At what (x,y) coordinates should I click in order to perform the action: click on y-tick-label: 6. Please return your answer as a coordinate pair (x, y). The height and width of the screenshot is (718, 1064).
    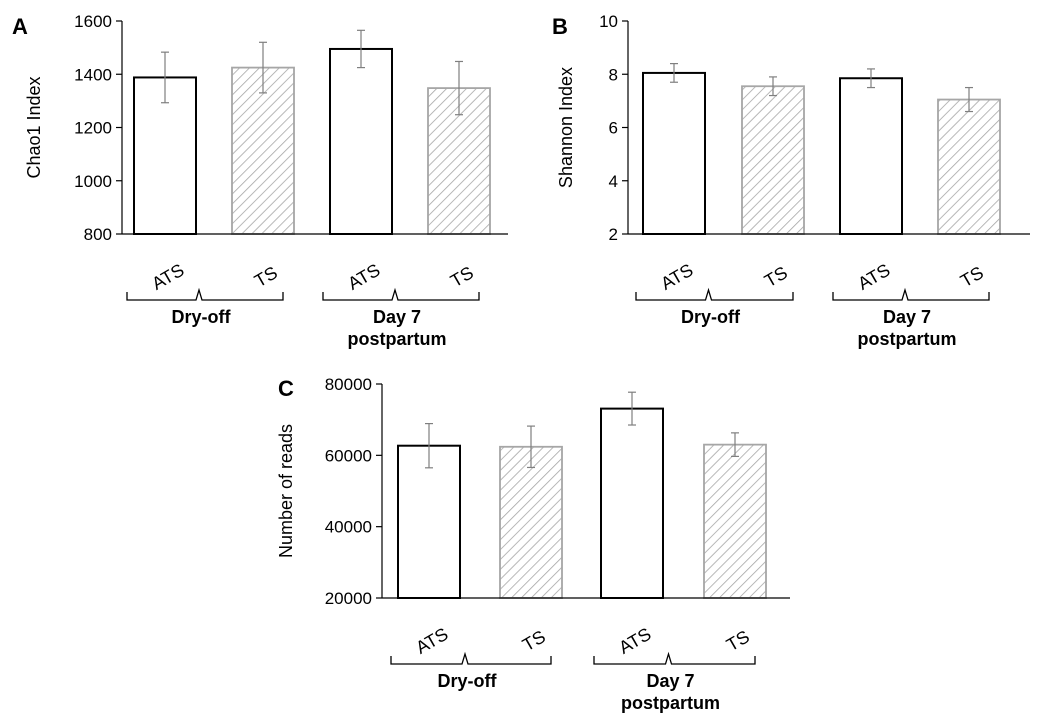
    Looking at the image, I should click on (613, 128).